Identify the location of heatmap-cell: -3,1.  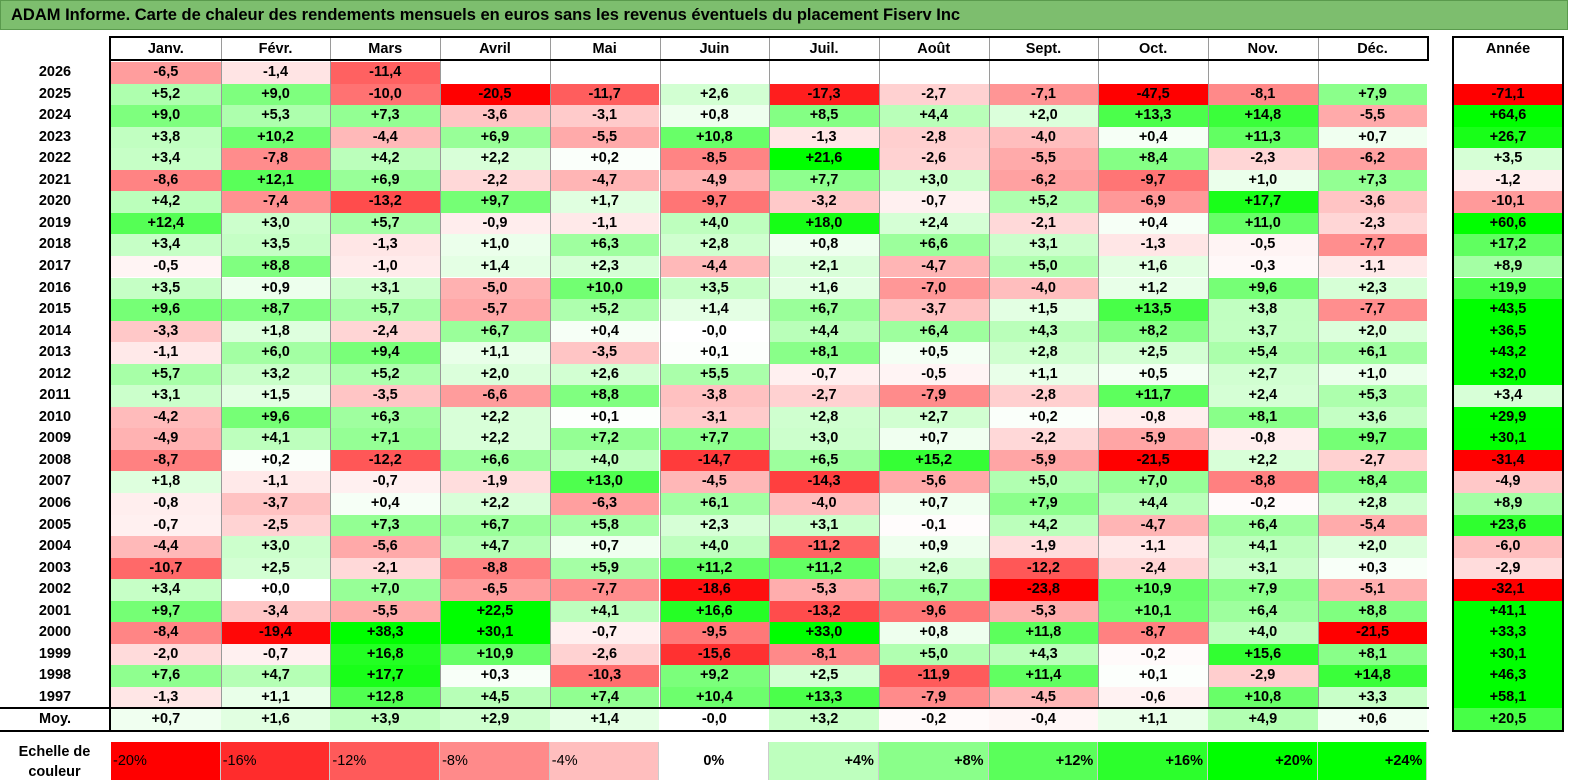
(714, 417).